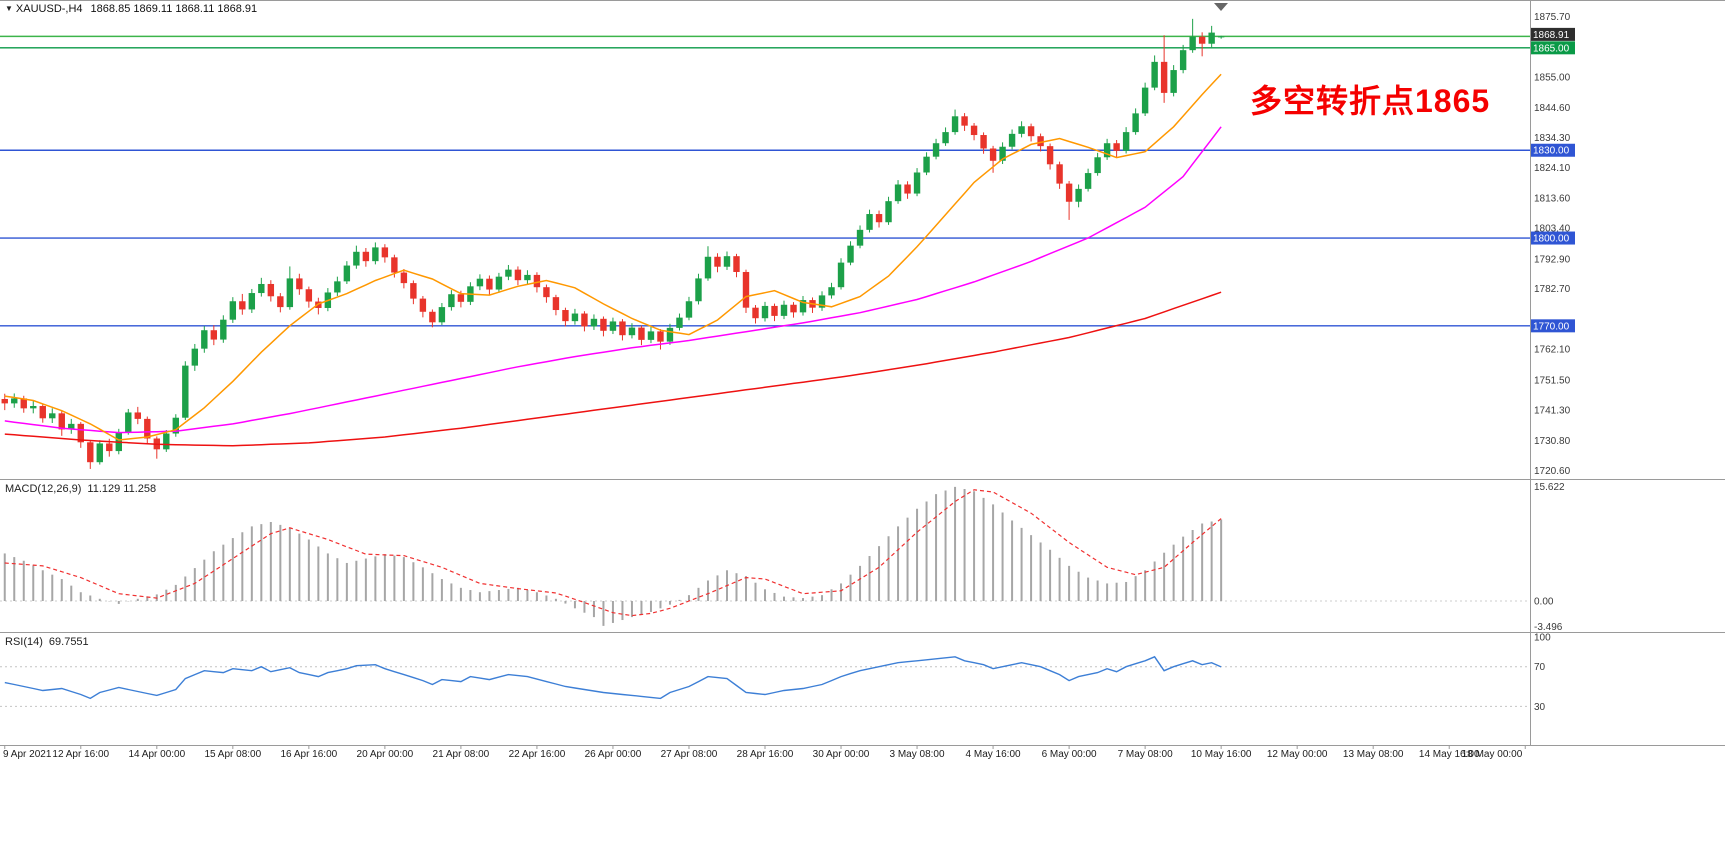 The width and height of the screenshot is (1725, 841). I want to click on price-level-label-1800.00: 1800.00, so click(1553, 238).